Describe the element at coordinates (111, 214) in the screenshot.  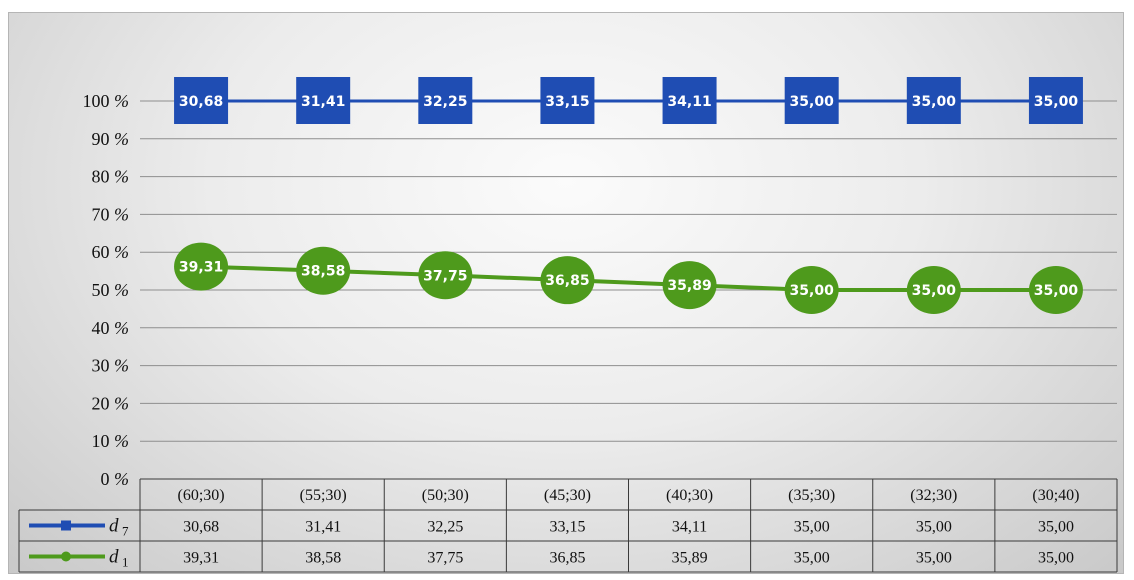
I see `y-tick-label: 70 %` at that location.